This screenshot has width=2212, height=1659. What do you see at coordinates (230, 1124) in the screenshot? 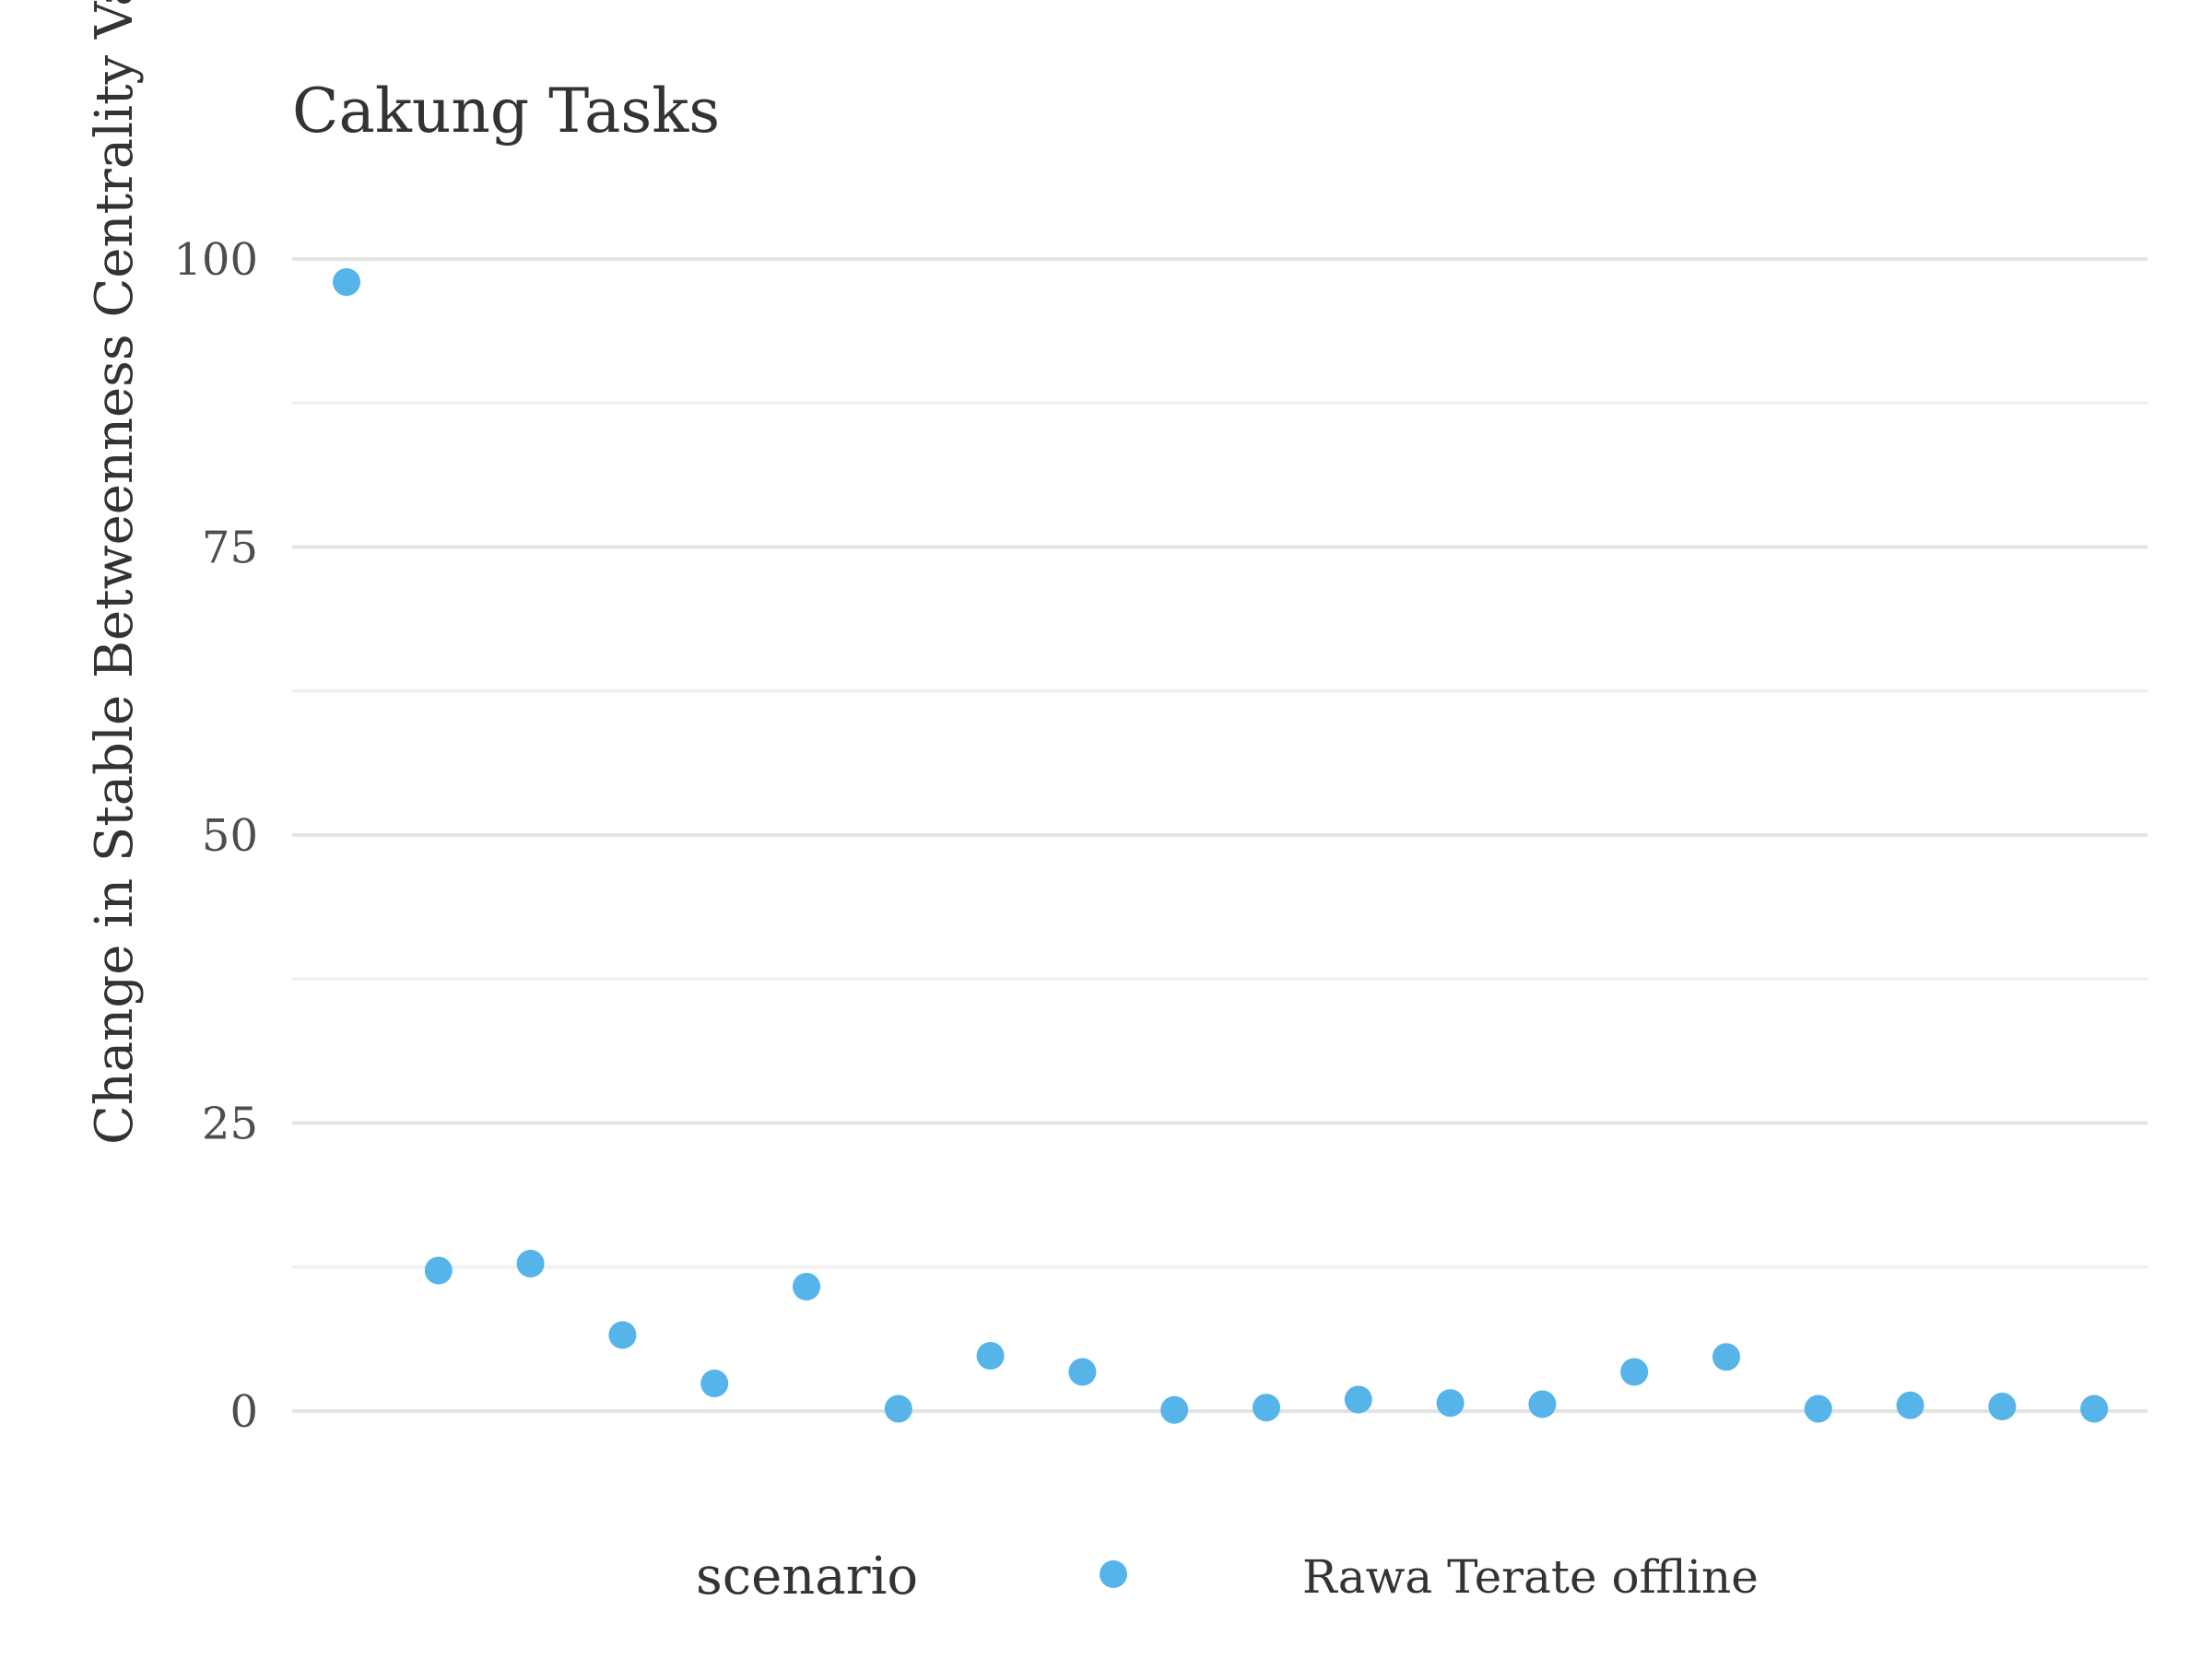
I see `y-tick-label: 25` at bounding box center [230, 1124].